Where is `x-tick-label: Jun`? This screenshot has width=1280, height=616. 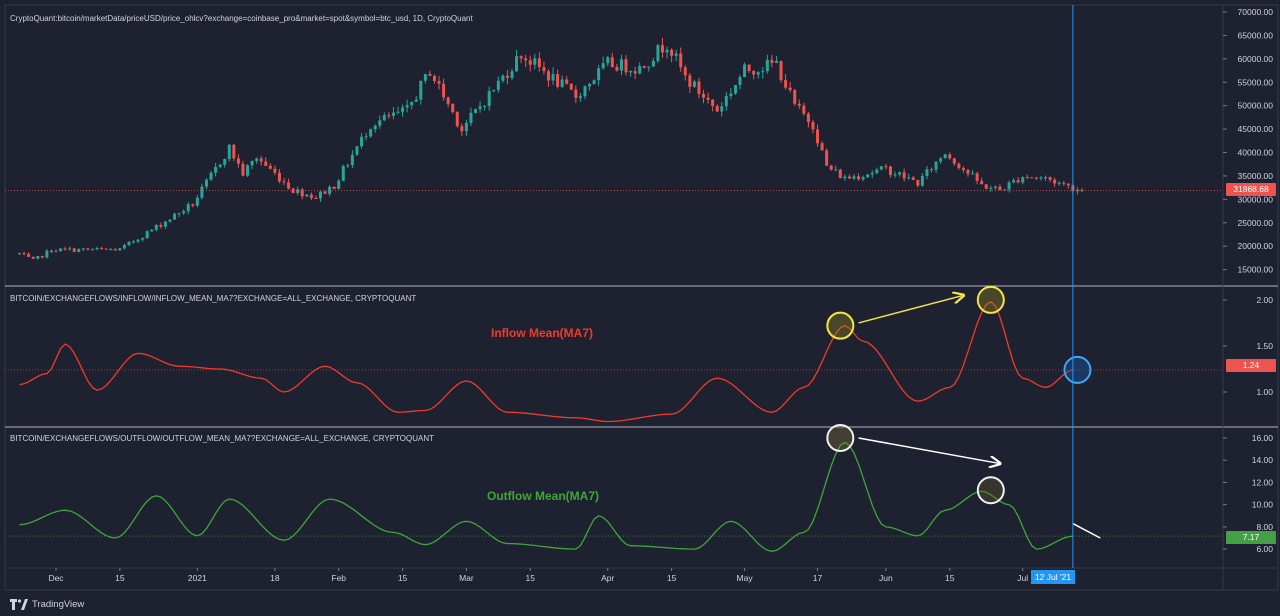
x-tick-label: Jun is located at coordinates (886, 578).